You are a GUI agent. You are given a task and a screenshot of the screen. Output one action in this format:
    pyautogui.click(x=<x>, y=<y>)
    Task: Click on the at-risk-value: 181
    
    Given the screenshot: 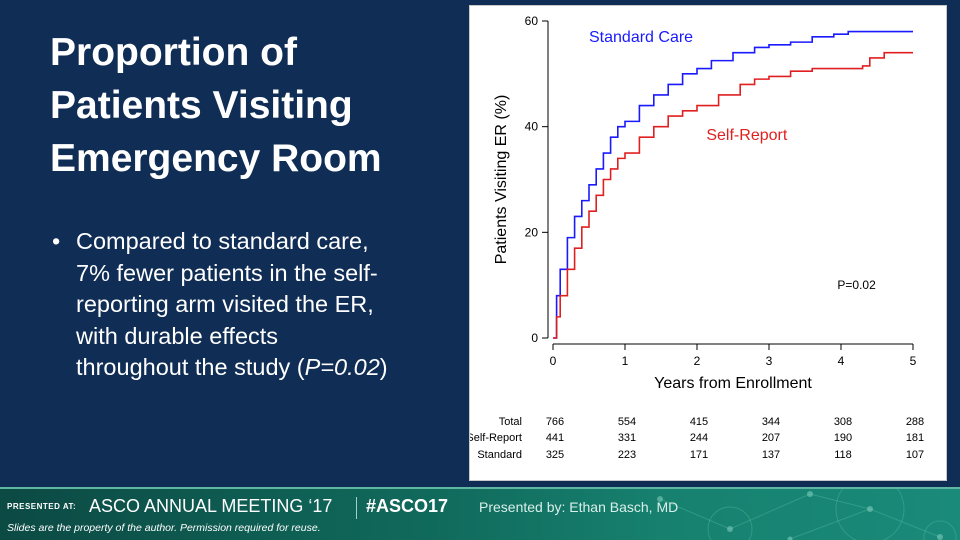 What is the action you would take?
    pyautogui.click(x=915, y=438)
    